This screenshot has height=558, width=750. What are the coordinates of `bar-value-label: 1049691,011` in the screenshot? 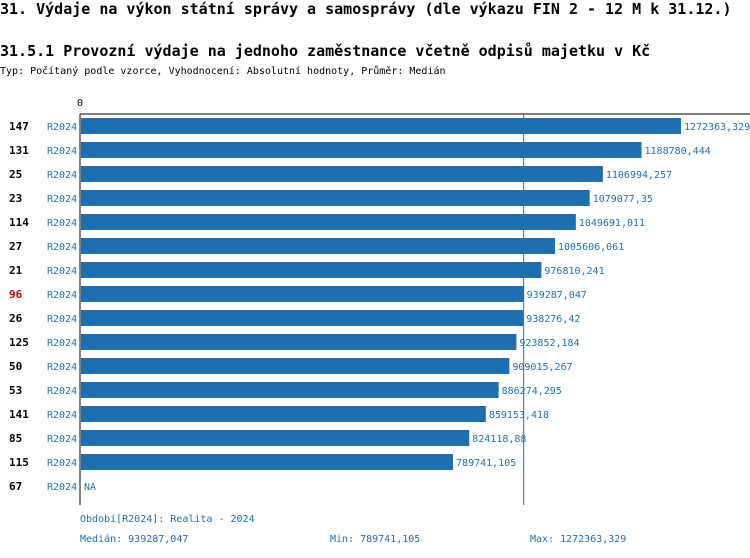 It's located at (612, 223).